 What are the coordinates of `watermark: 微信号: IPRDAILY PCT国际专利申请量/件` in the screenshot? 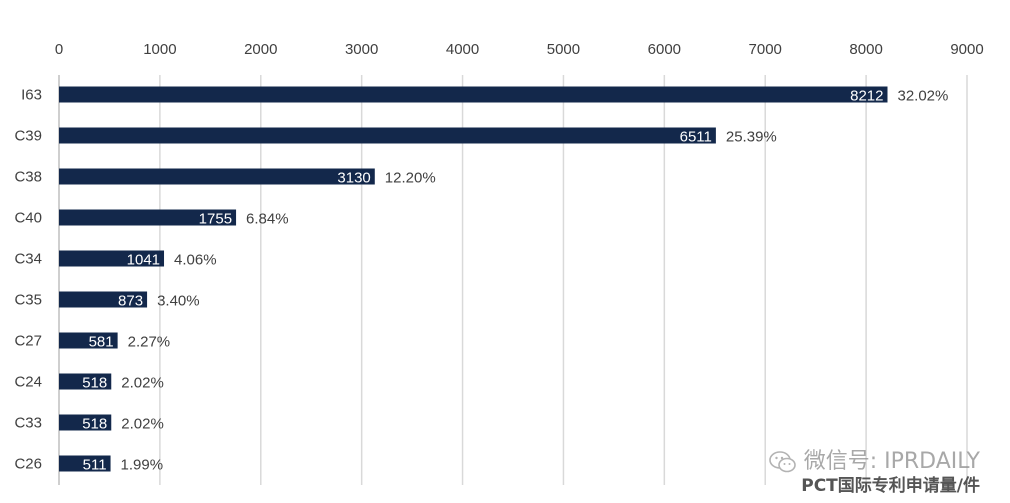 It's located at (874, 473).